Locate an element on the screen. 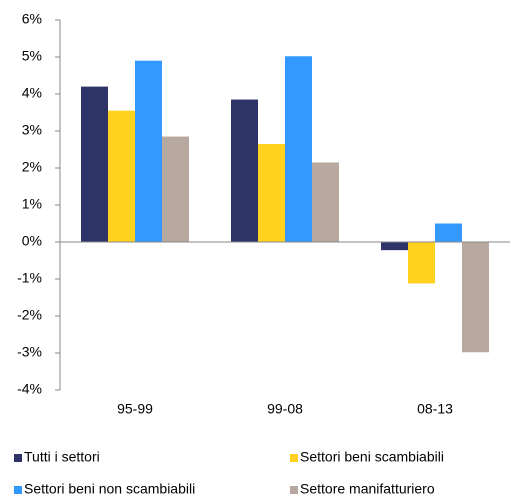 Image resolution: width=511 pixels, height=502 pixels. x-tick-label: 95-99 is located at coordinates (135, 409).